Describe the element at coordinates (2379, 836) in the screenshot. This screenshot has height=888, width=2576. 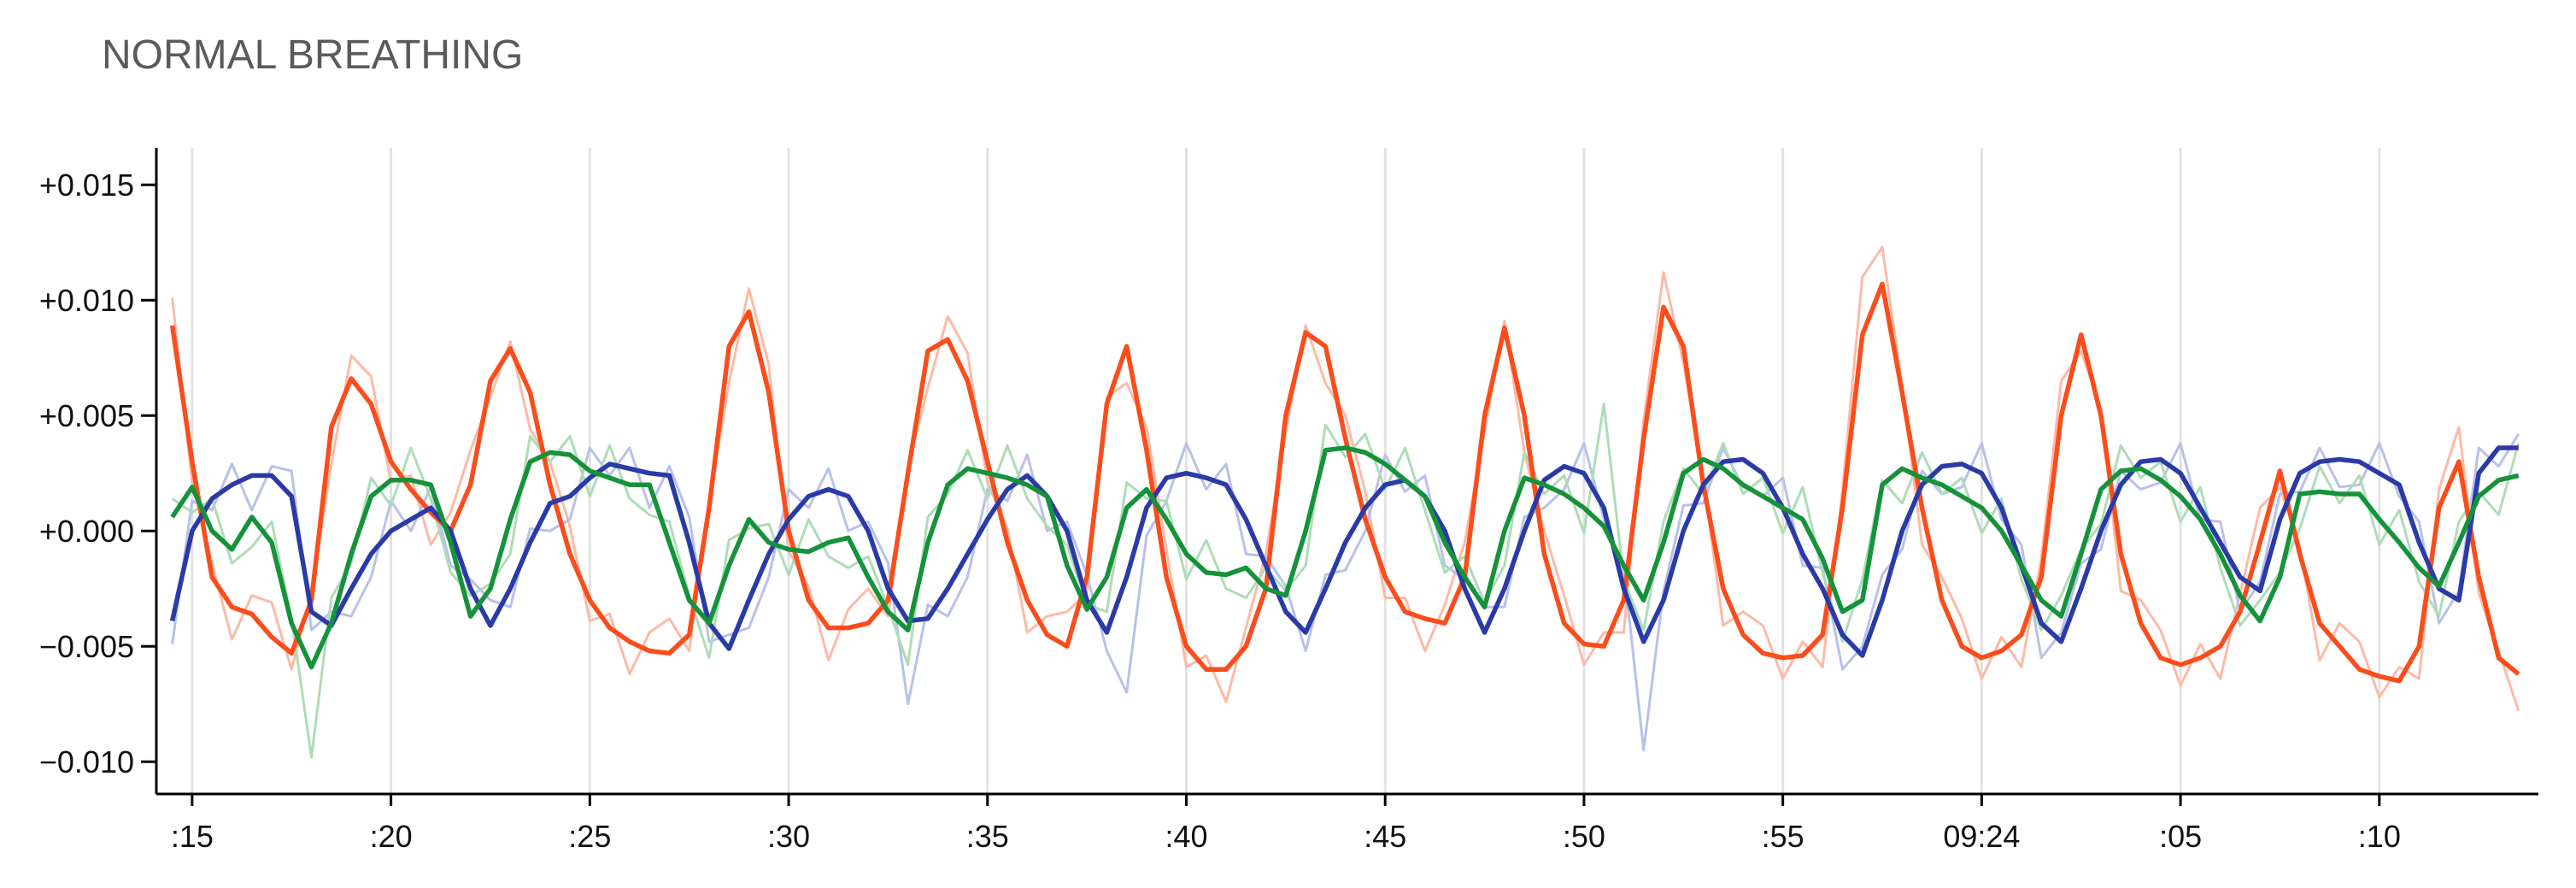
I see `x-tick-label: :10` at that location.